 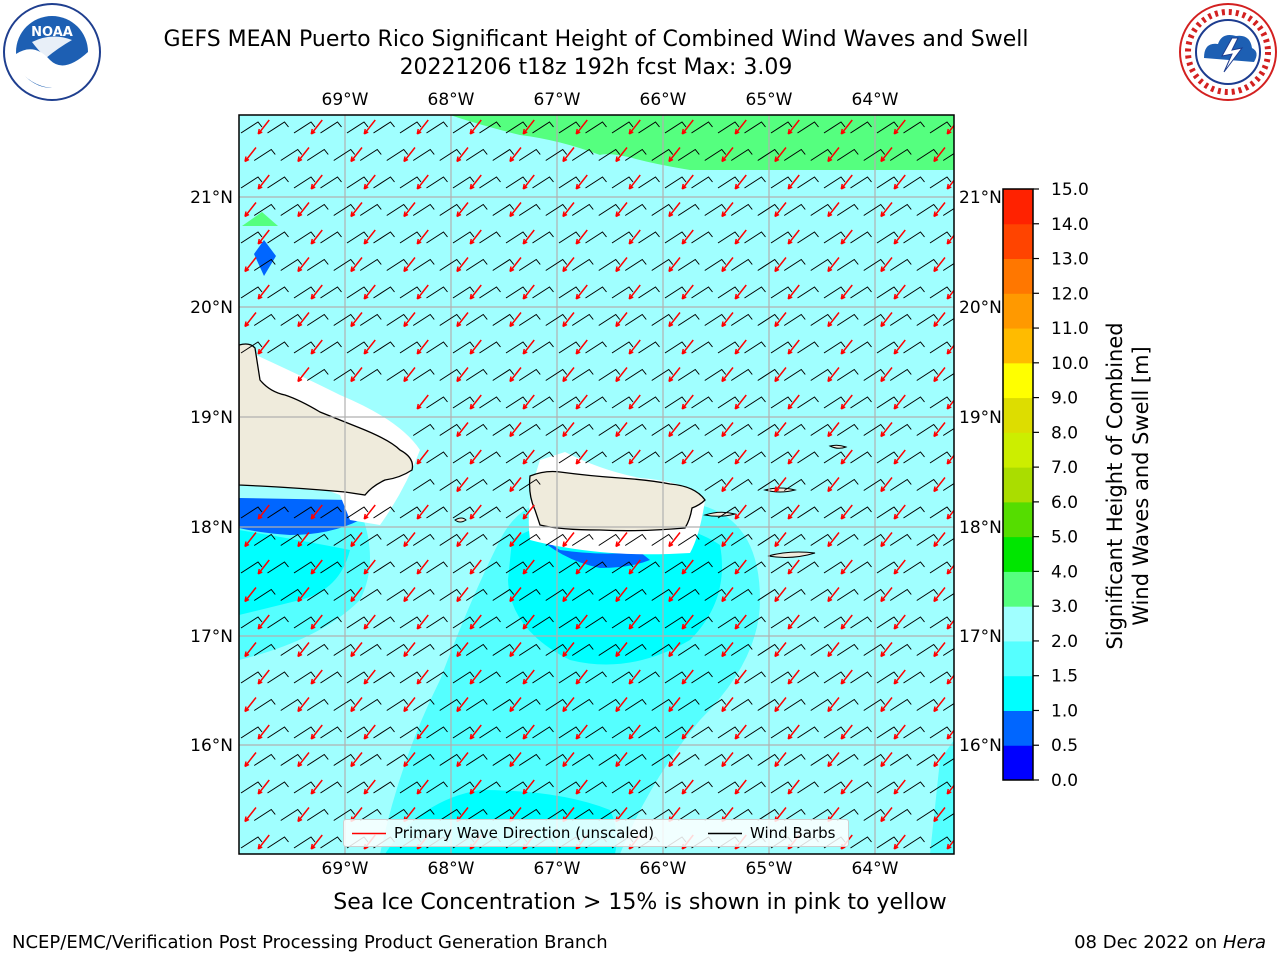 What do you see at coordinates (1064, 607) in the screenshot?
I see `colorbar-tick-label: 3.0` at bounding box center [1064, 607].